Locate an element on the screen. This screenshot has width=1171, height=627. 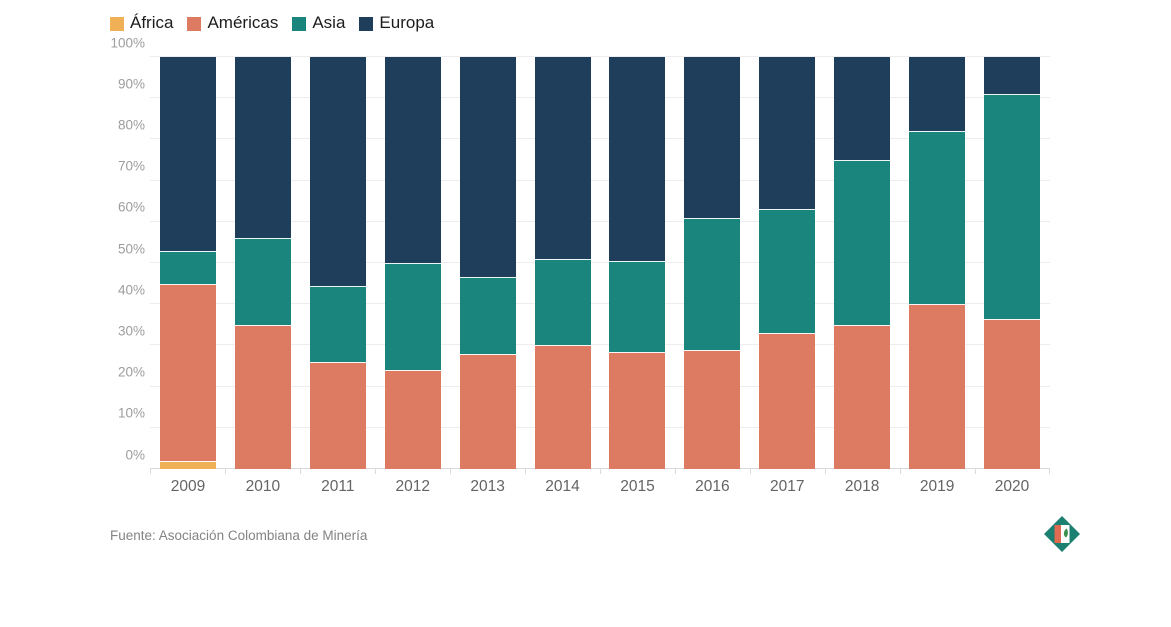
segment-asia-2017 is located at coordinates (787, 271).